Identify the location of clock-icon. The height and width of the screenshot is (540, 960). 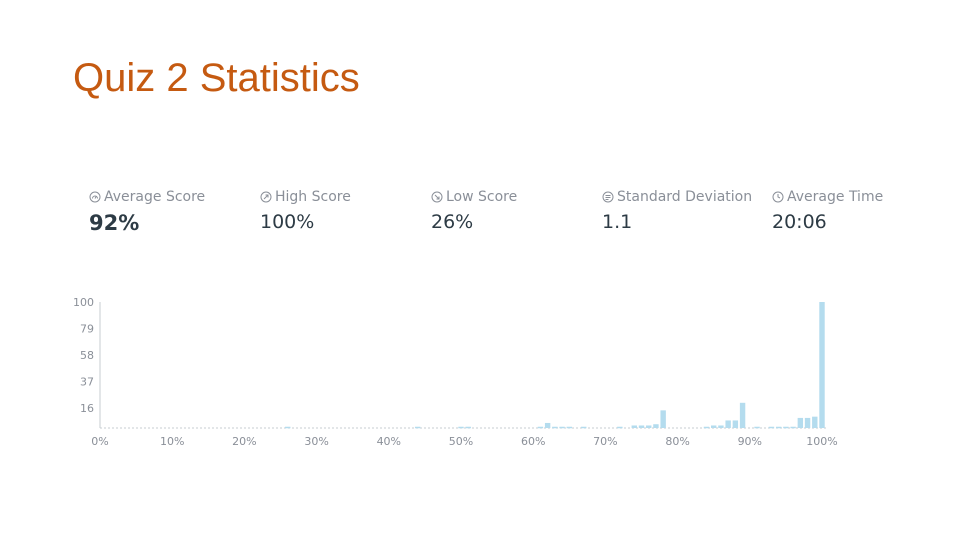
(778, 197).